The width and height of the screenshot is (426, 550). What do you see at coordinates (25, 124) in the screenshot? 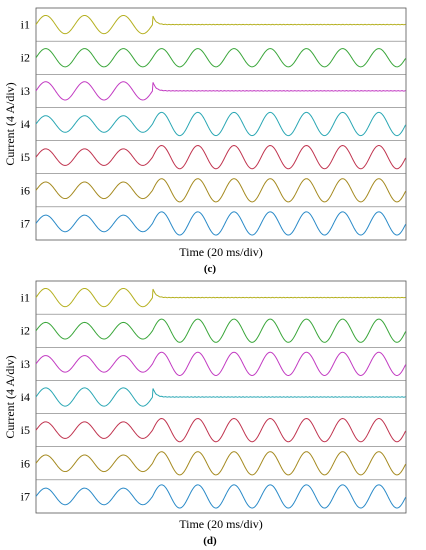
I see `series-label-i4-c: i4` at bounding box center [25, 124].